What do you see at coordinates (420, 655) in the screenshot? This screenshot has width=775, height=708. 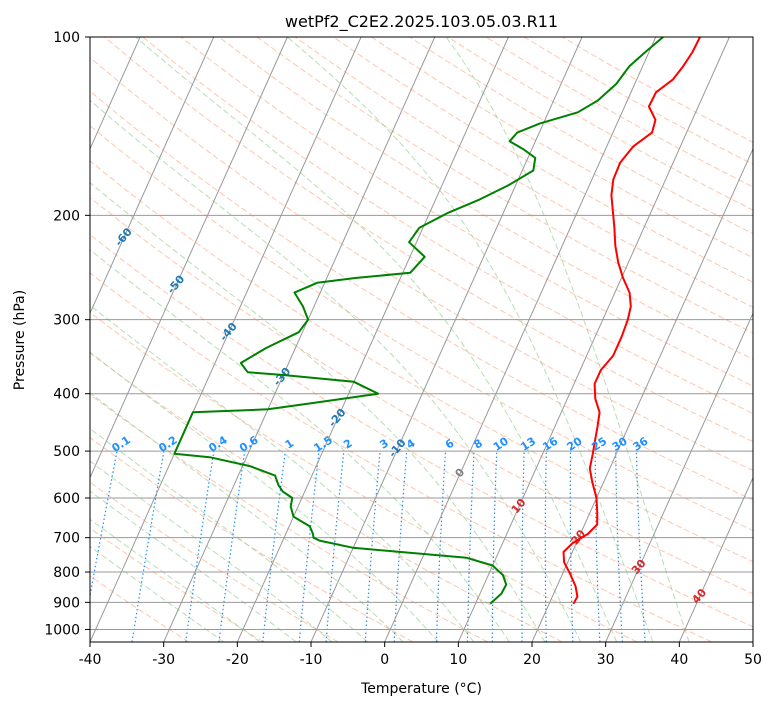 I see `x-axis: -40 -30 -20 -10 0 10 20 30 40 50` at bounding box center [420, 655].